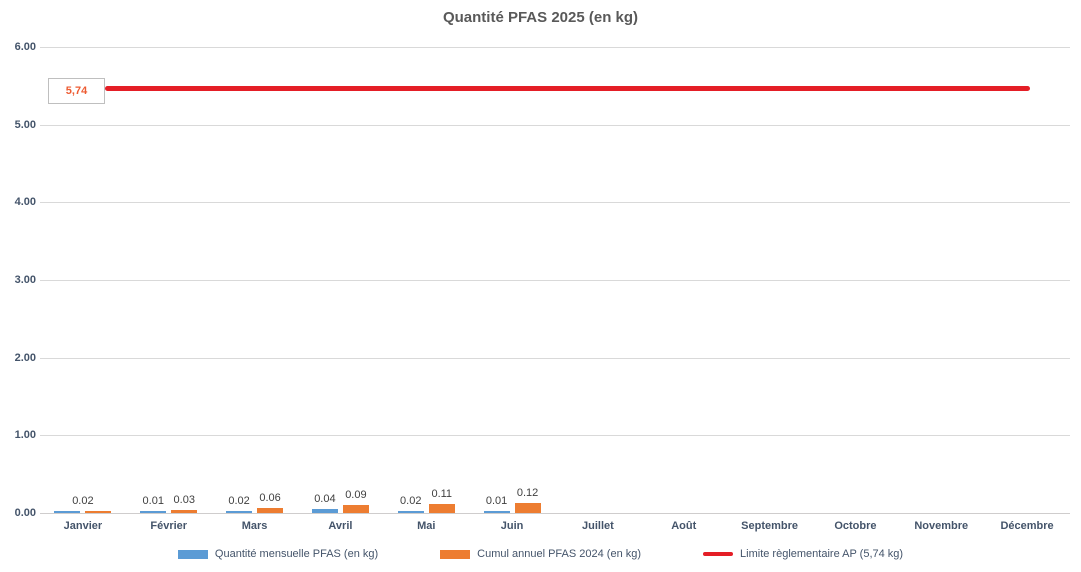  What do you see at coordinates (25, 435) in the screenshot?
I see `y-tick-label: 1.00` at bounding box center [25, 435].